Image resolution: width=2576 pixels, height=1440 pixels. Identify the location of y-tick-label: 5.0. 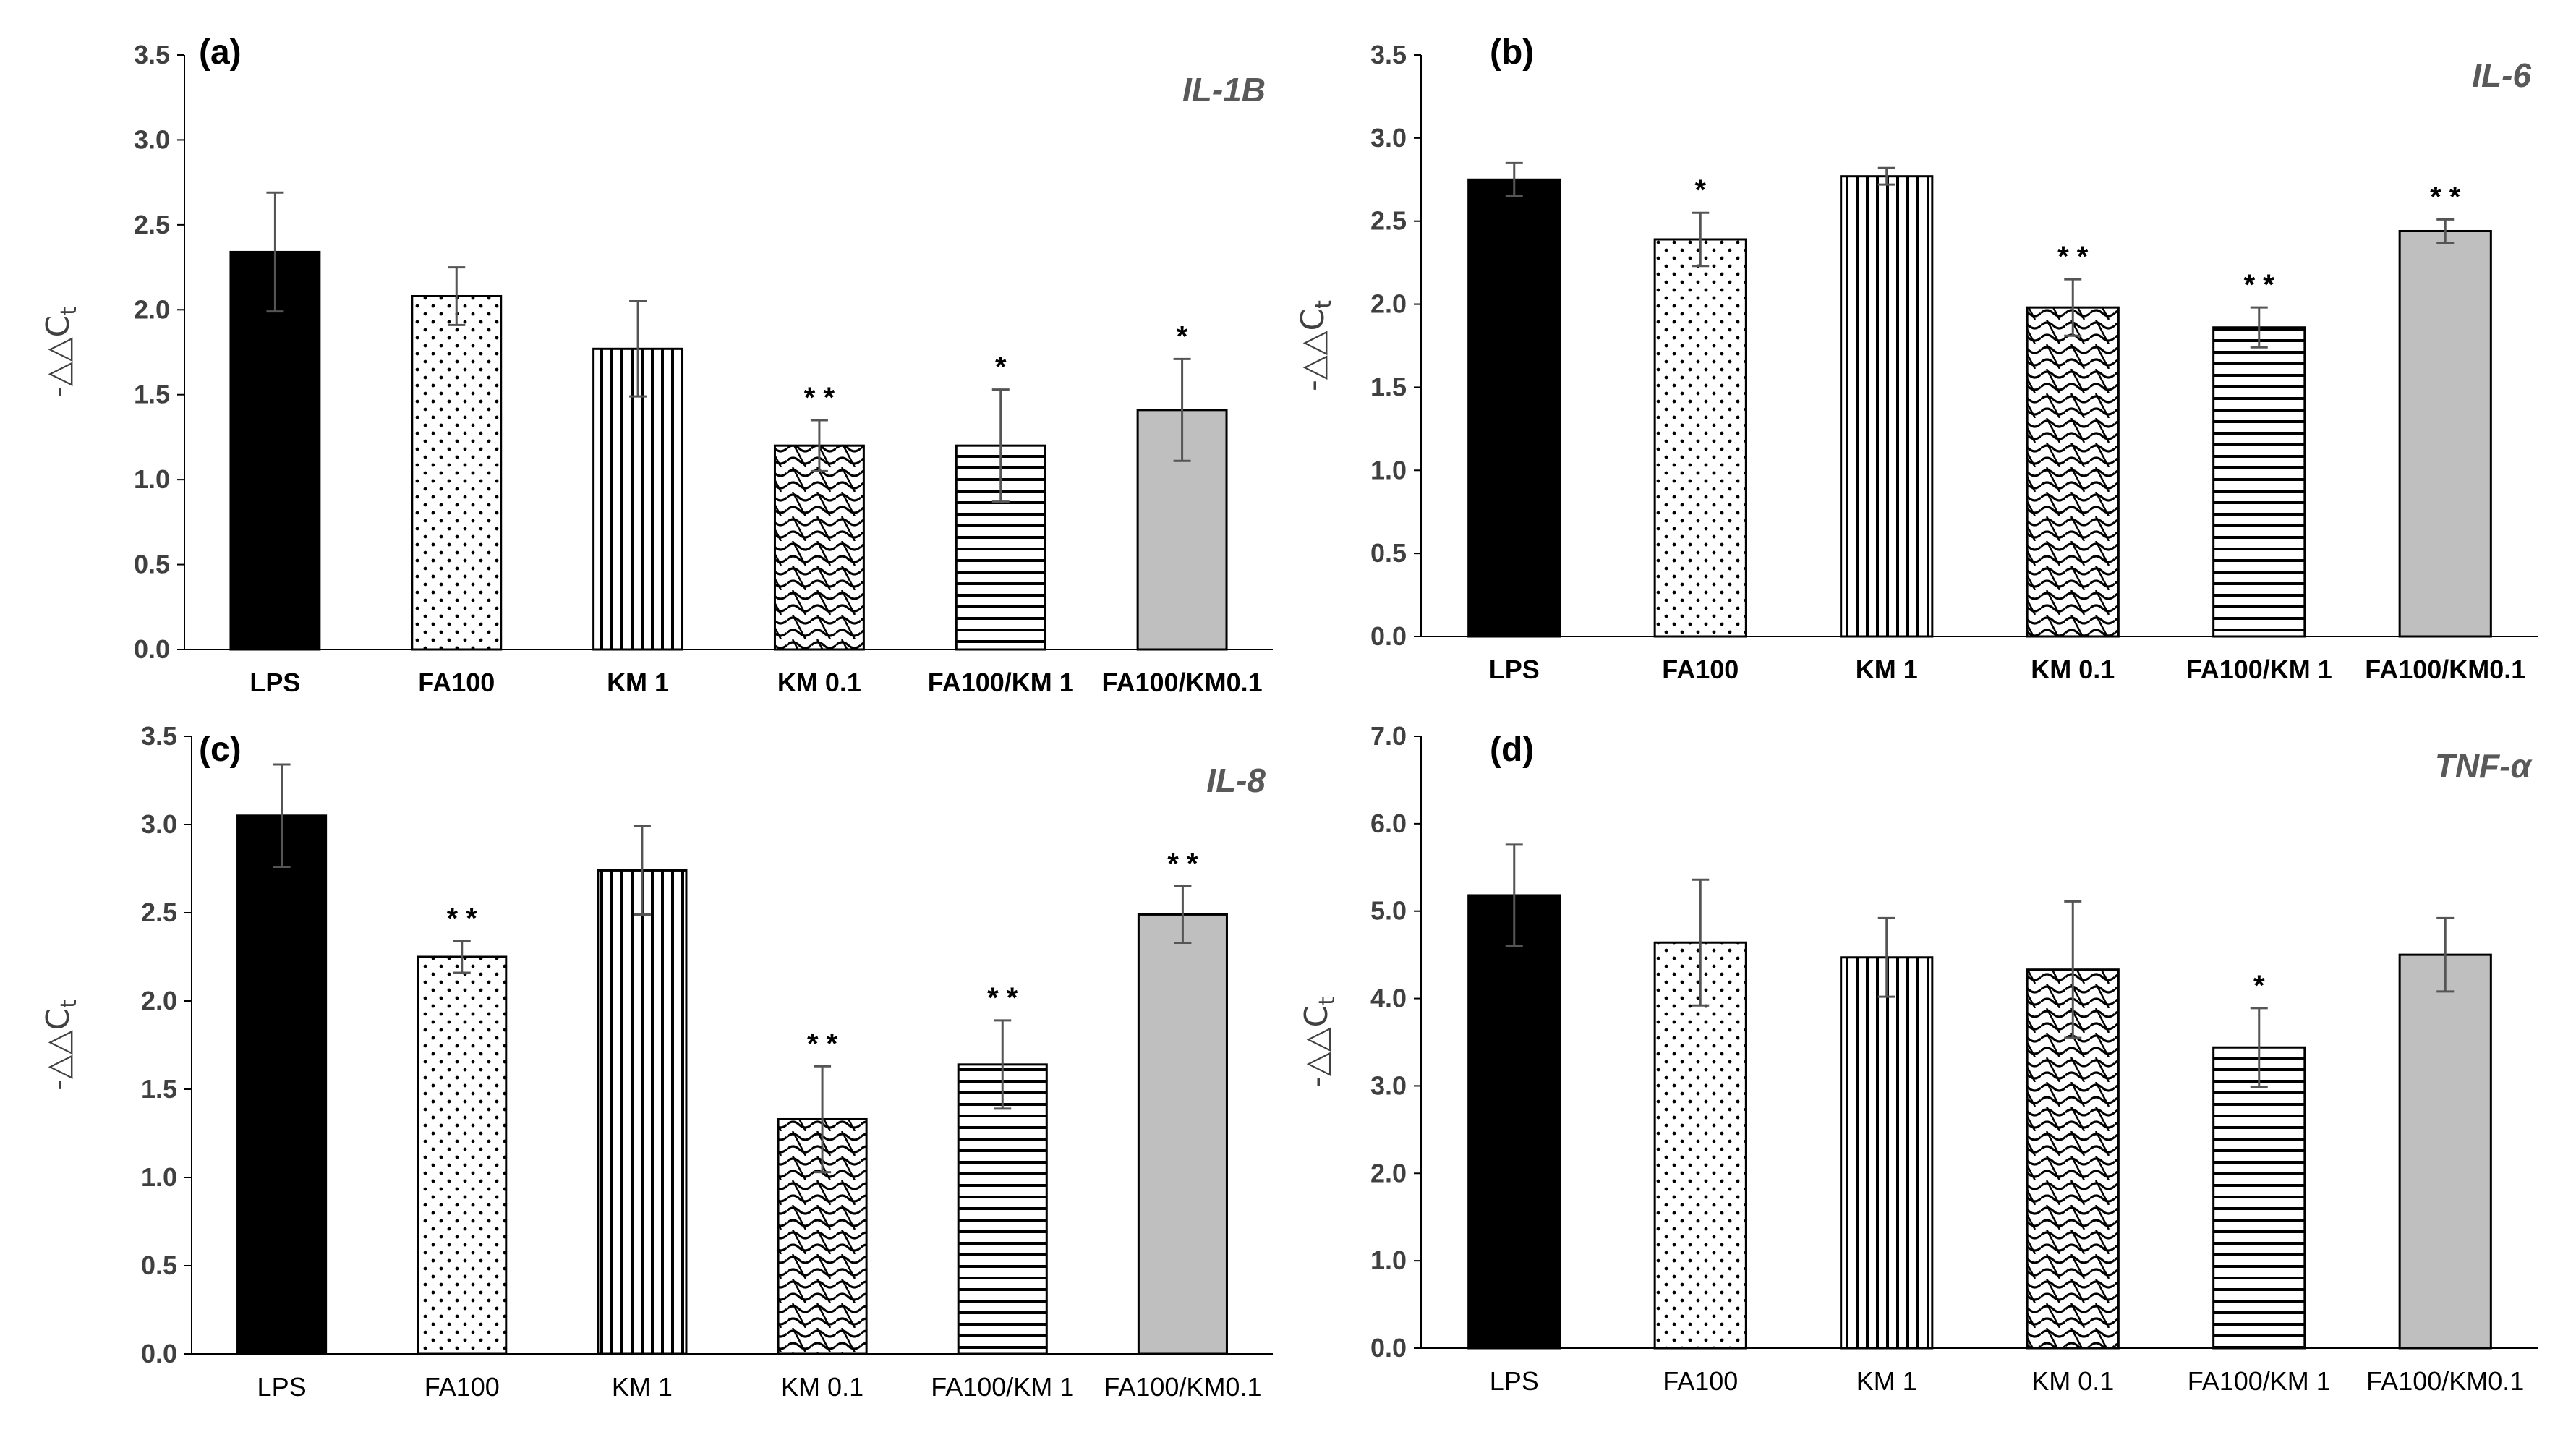
(1388, 911).